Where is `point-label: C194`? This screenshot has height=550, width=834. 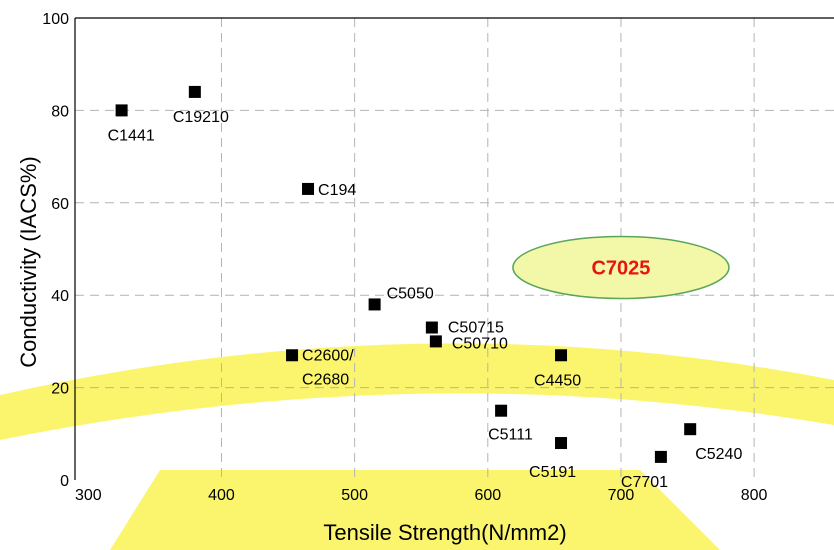 point-label: C194 is located at coordinates (337, 190).